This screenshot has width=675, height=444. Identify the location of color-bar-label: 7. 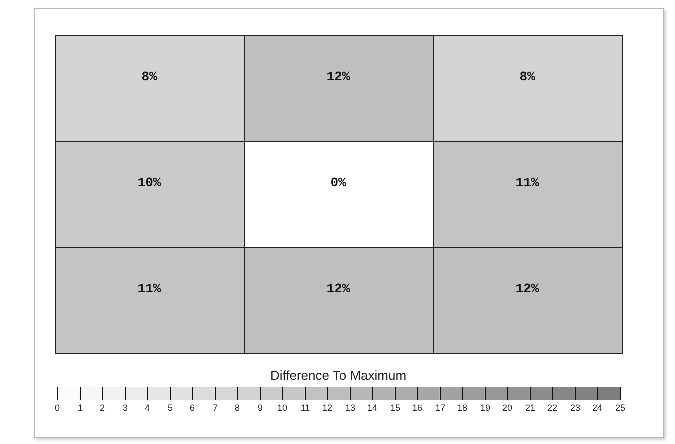
(215, 407).